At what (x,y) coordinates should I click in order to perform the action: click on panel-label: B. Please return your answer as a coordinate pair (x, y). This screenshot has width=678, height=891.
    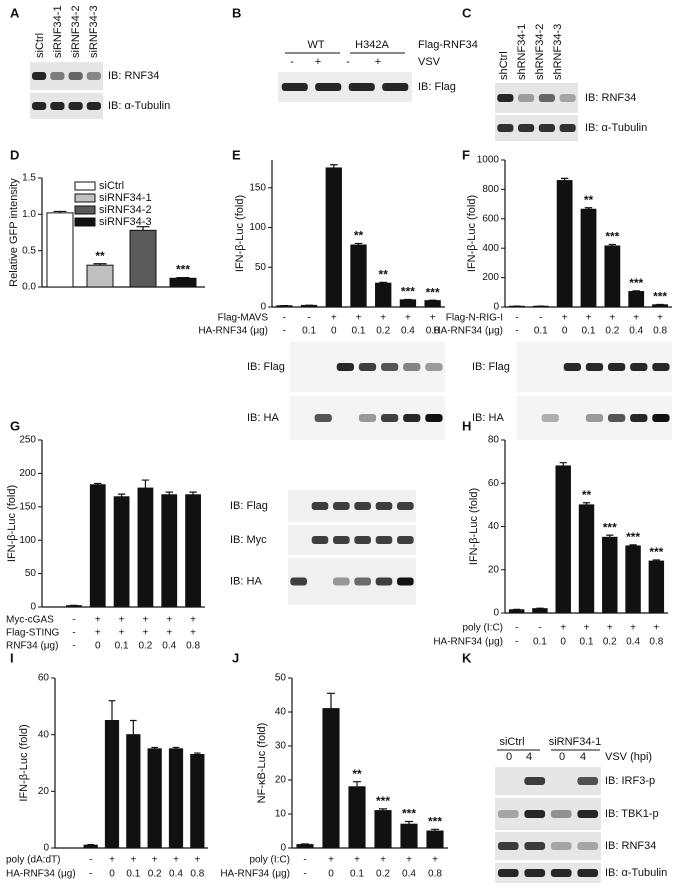
    Looking at the image, I should click on (236, 12).